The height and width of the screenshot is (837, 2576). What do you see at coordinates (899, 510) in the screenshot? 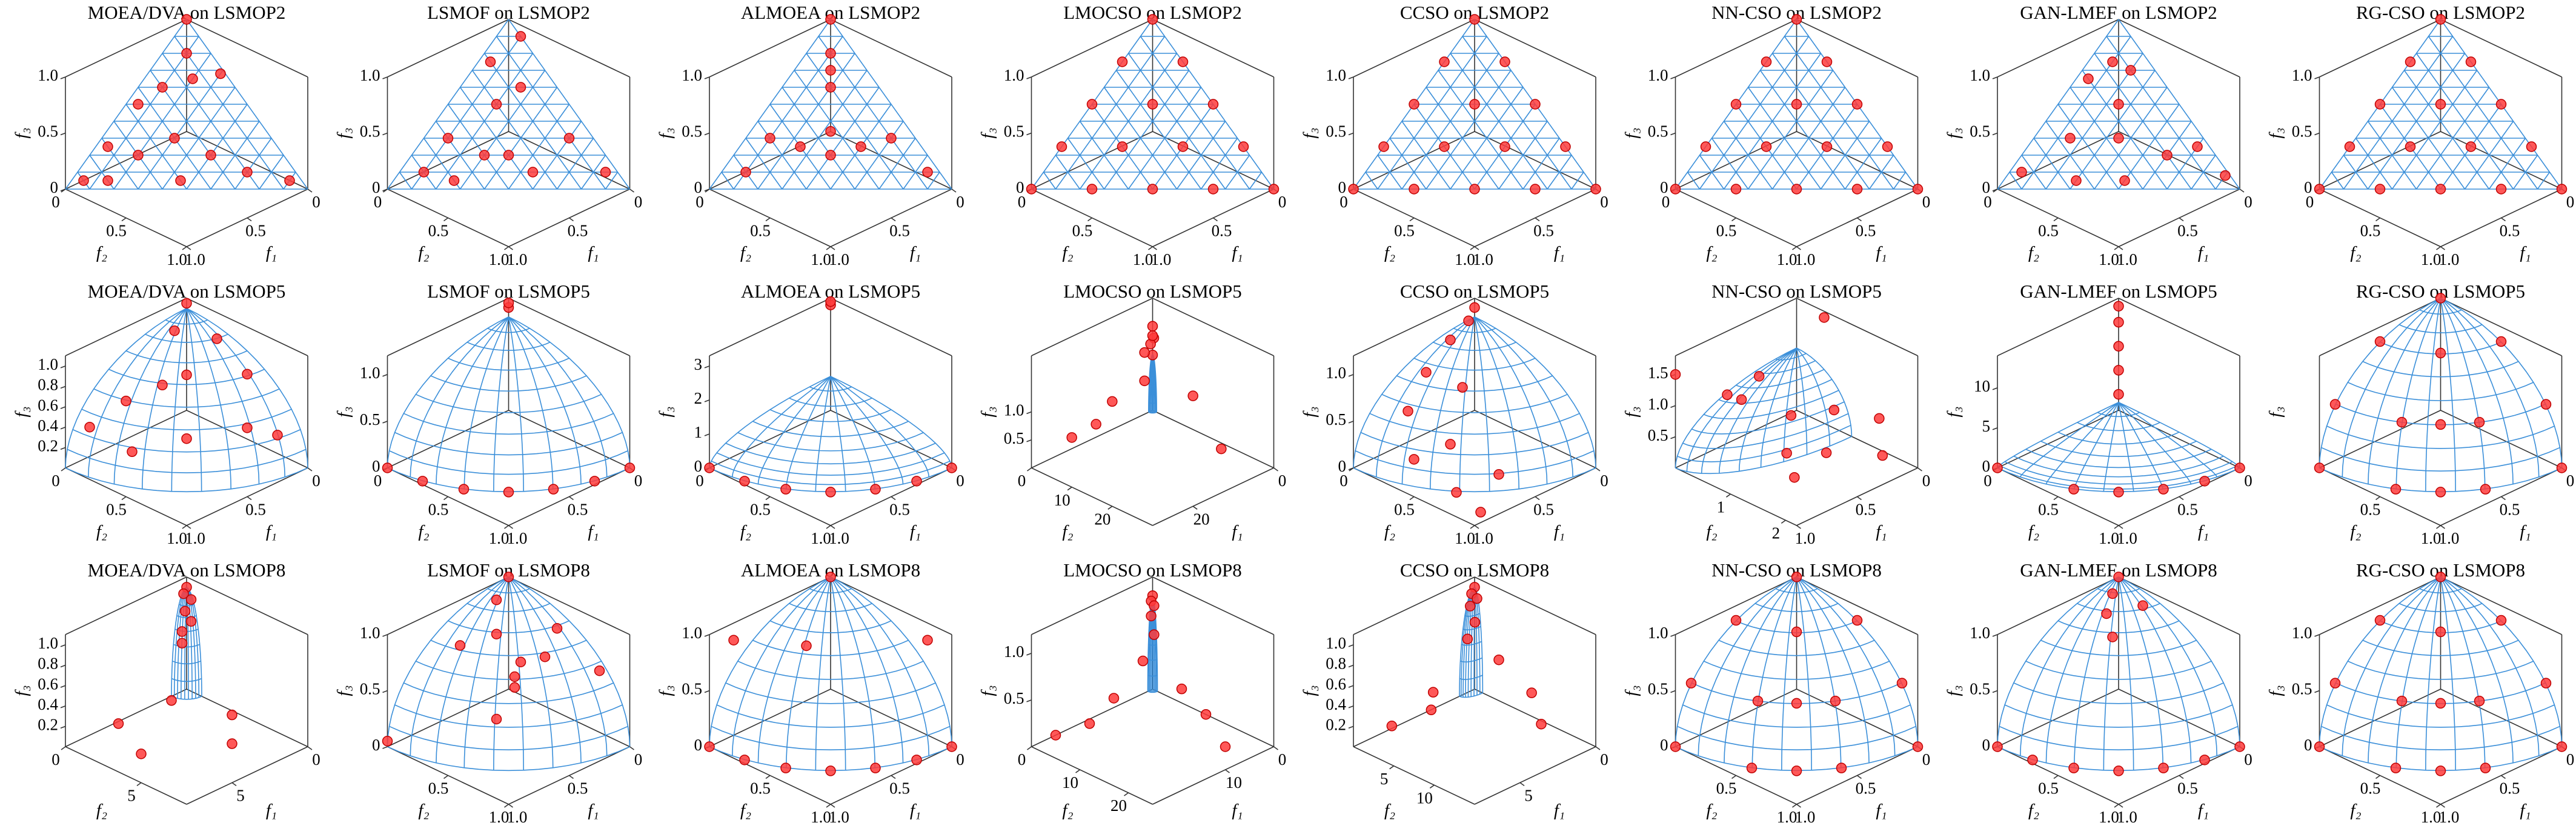
I see `x-tick-label: 0.5` at bounding box center [899, 510].